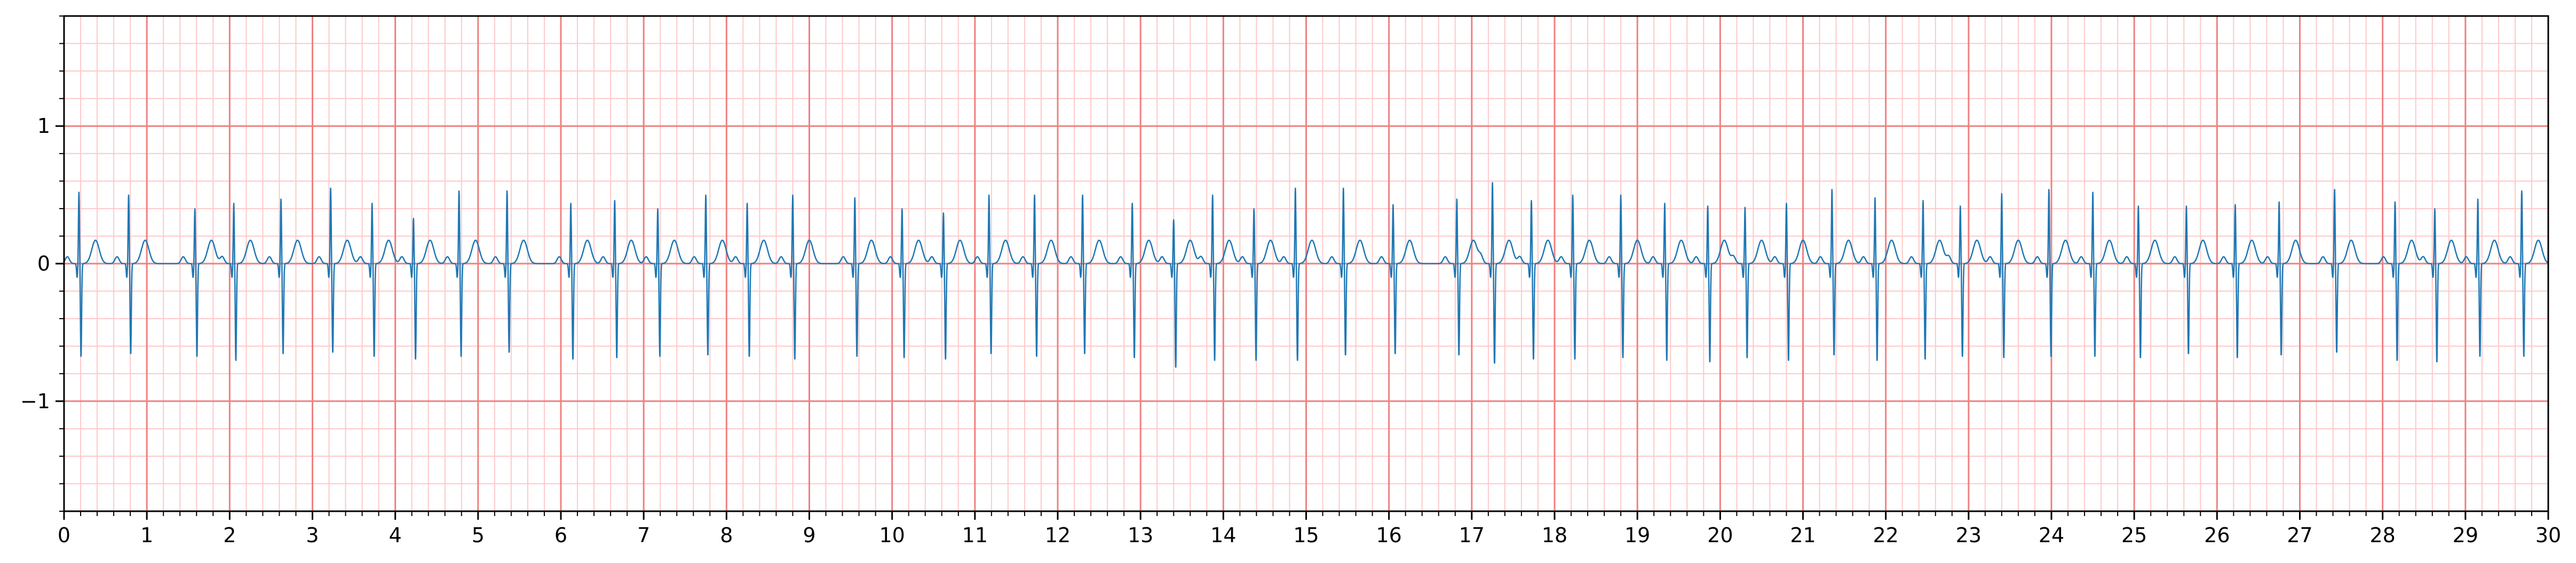  I want to click on y-tick-label: 1, so click(43, 126).